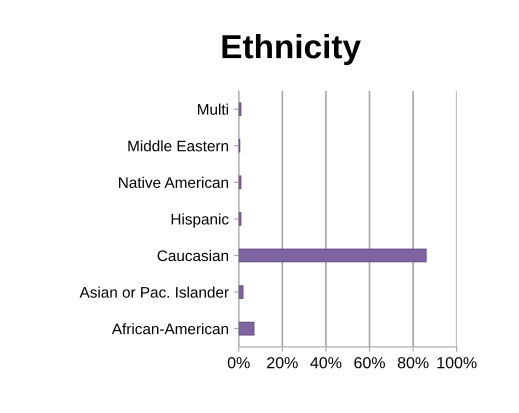 The height and width of the screenshot is (413, 519). Describe the element at coordinates (369, 362) in the screenshot. I see `x-tick-label: 60%` at that location.